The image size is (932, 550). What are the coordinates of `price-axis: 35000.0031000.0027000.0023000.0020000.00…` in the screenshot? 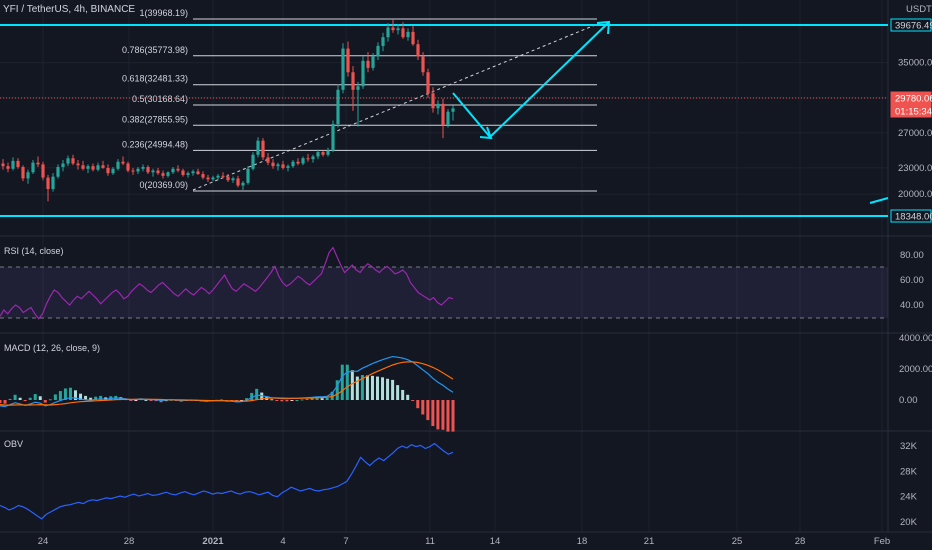 It's located at (911, 273).